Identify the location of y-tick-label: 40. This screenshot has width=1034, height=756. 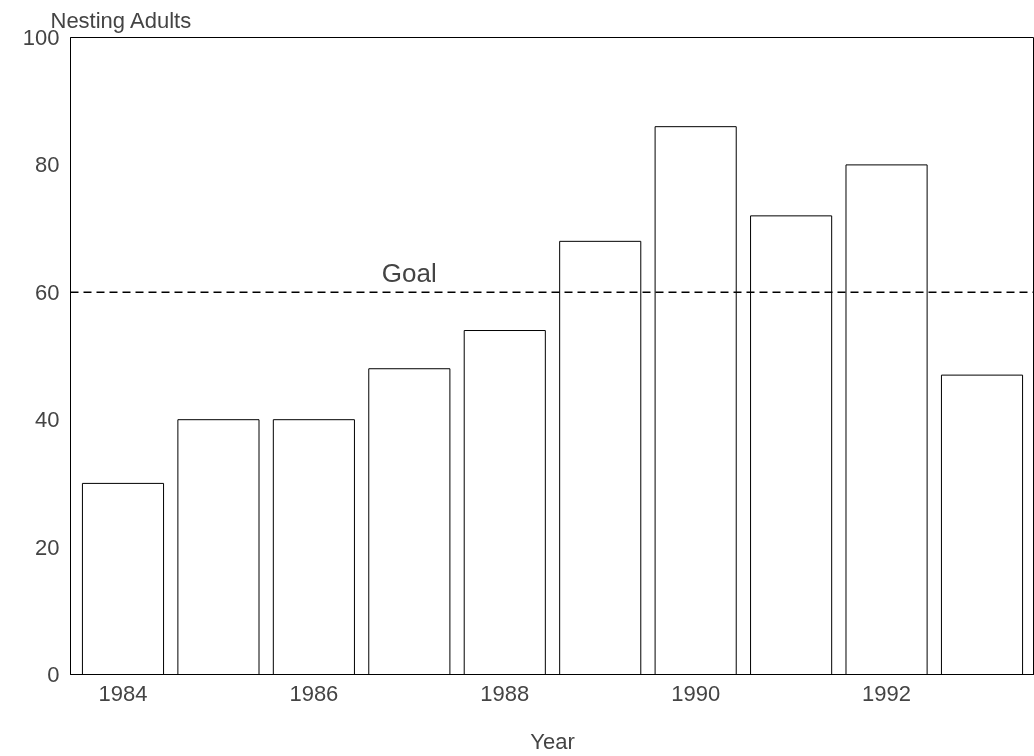
(47, 420).